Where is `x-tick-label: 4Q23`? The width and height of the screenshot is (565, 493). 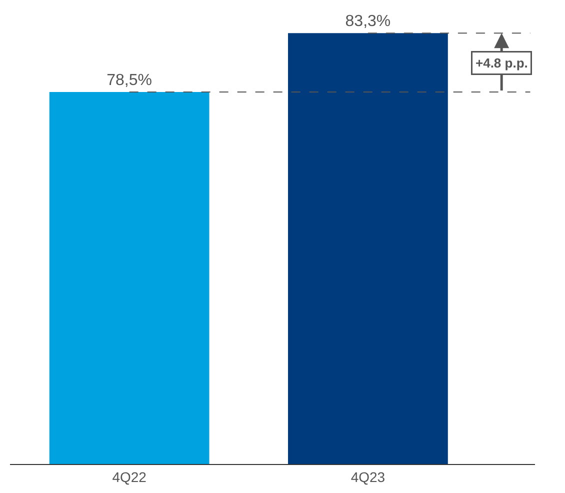
x-tick-label: 4Q23 is located at coordinates (368, 476).